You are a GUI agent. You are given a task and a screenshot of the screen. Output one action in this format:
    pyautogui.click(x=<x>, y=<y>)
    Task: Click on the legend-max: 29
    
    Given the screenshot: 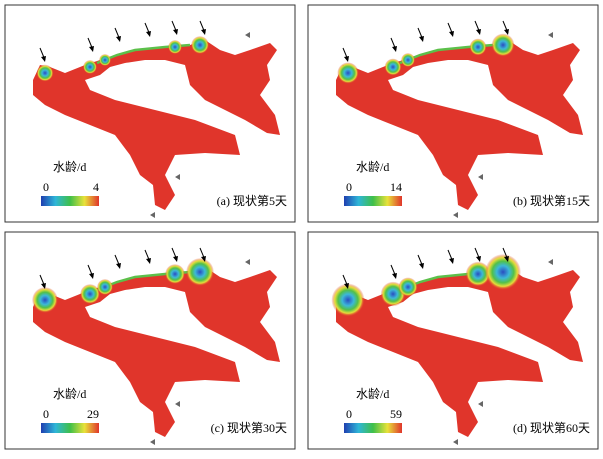 What is the action you would take?
    pyautogui.click(x=93, y=414)
    